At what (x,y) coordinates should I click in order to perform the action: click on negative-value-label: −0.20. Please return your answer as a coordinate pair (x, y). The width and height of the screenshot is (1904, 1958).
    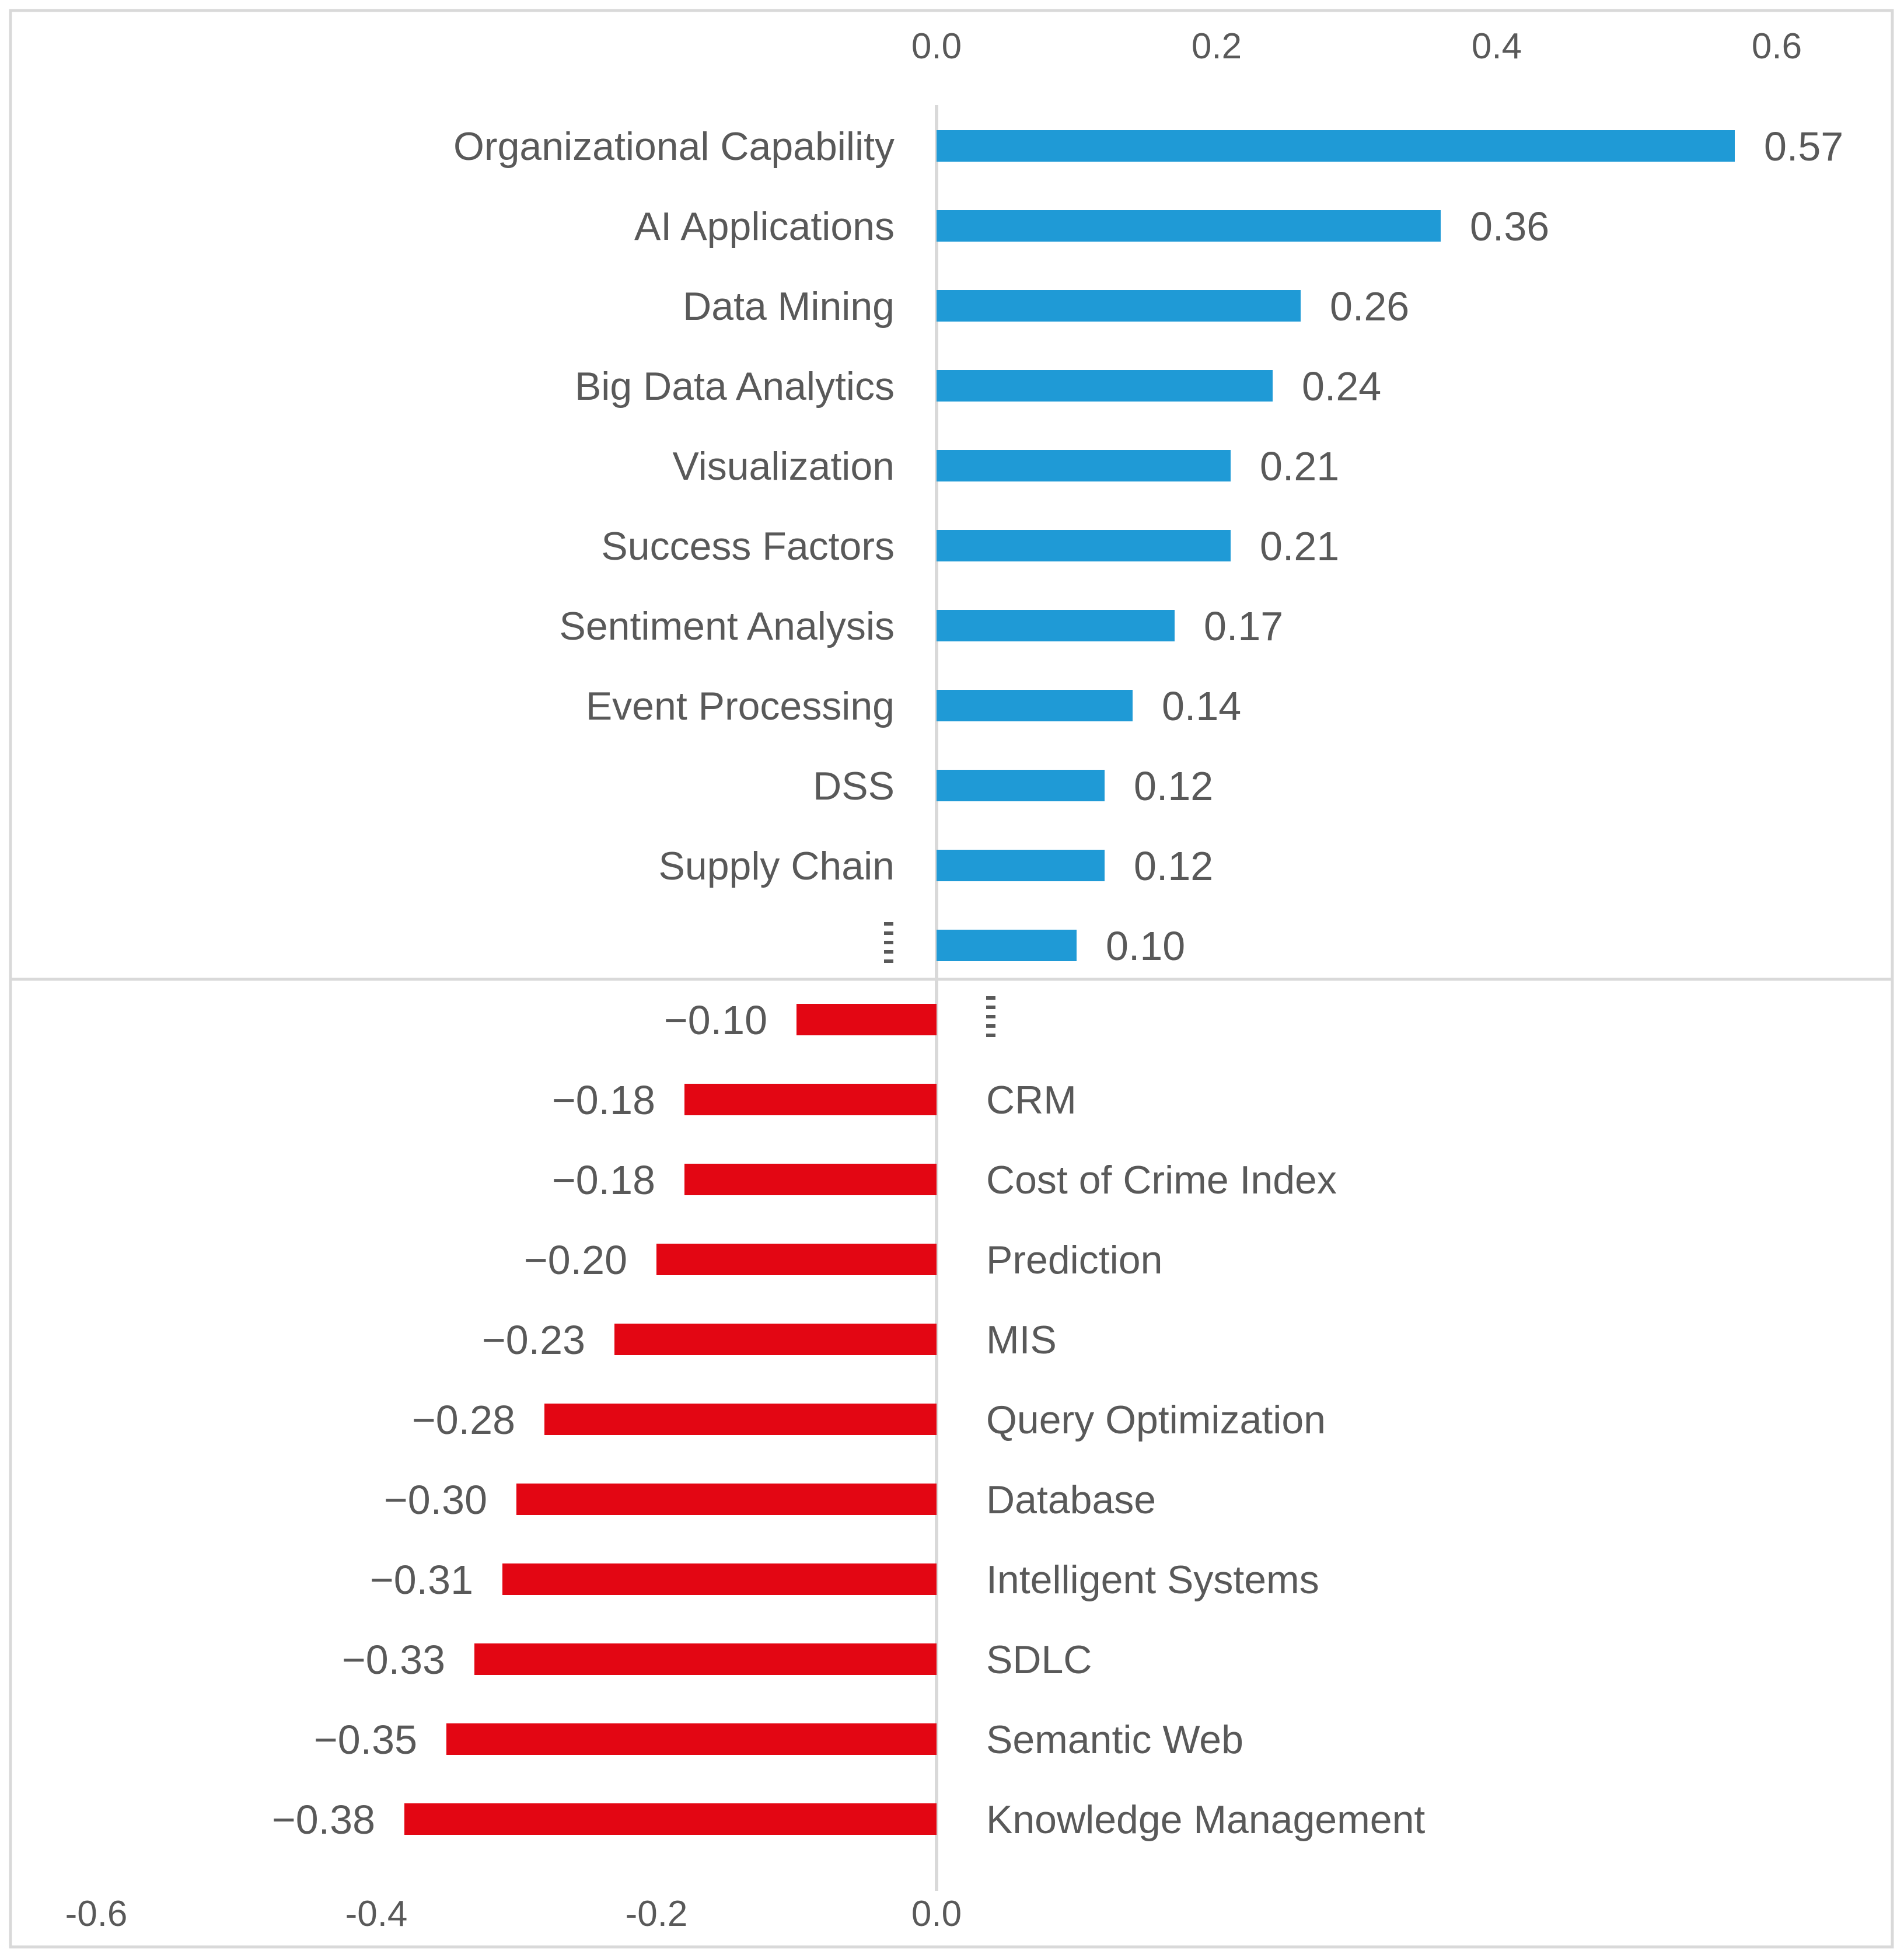
    Looking at the image, I should click on (575, 1260).